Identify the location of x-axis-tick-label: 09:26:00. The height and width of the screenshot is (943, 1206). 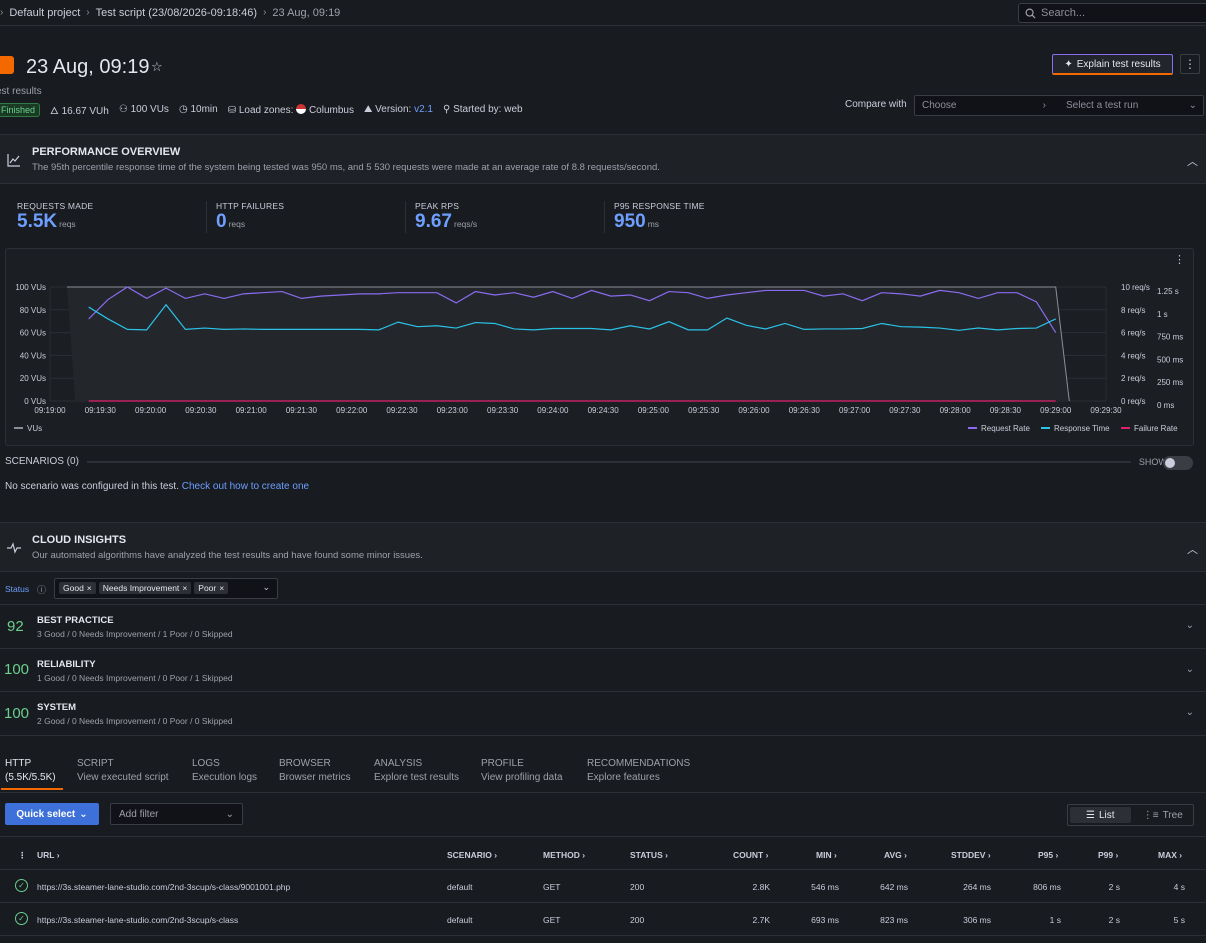
(754, 410).